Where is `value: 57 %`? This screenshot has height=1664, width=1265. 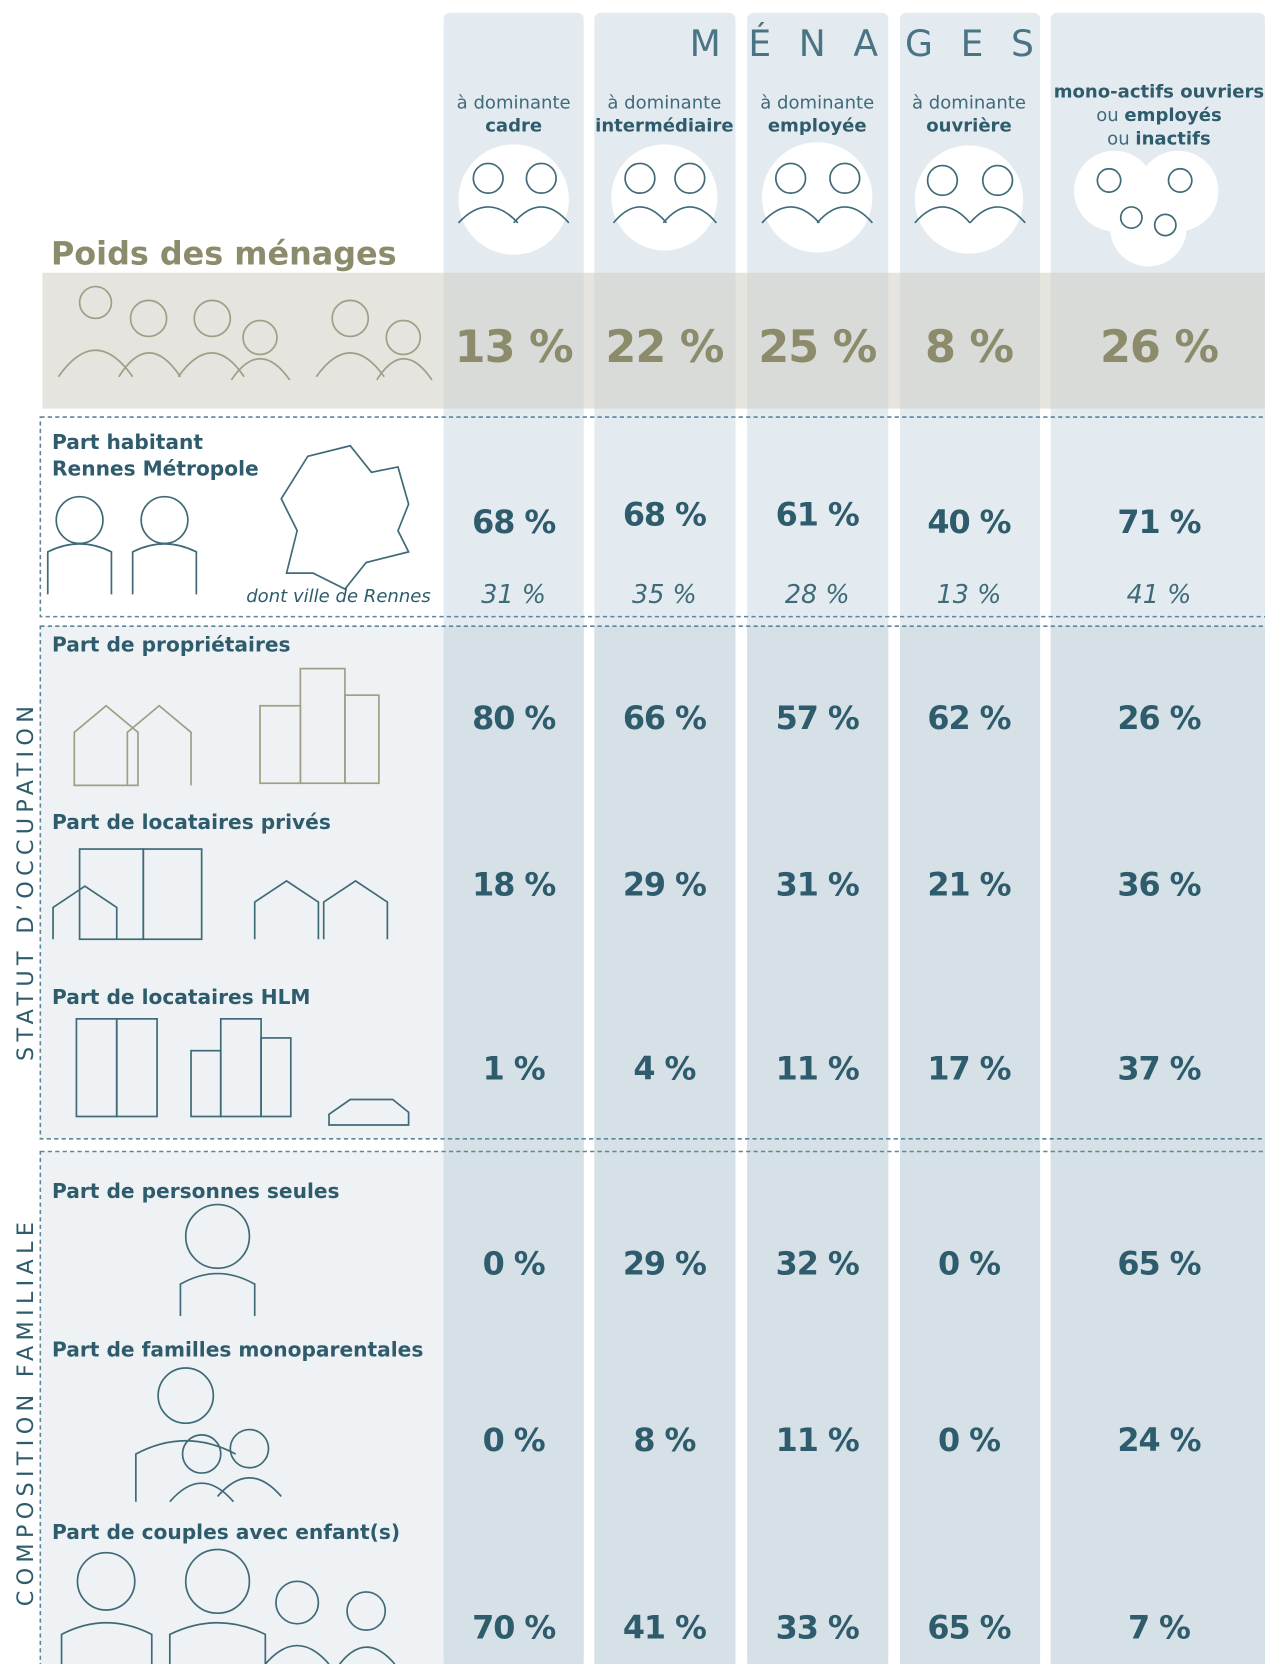
value: 57 % is located at coordinates (817, 719).